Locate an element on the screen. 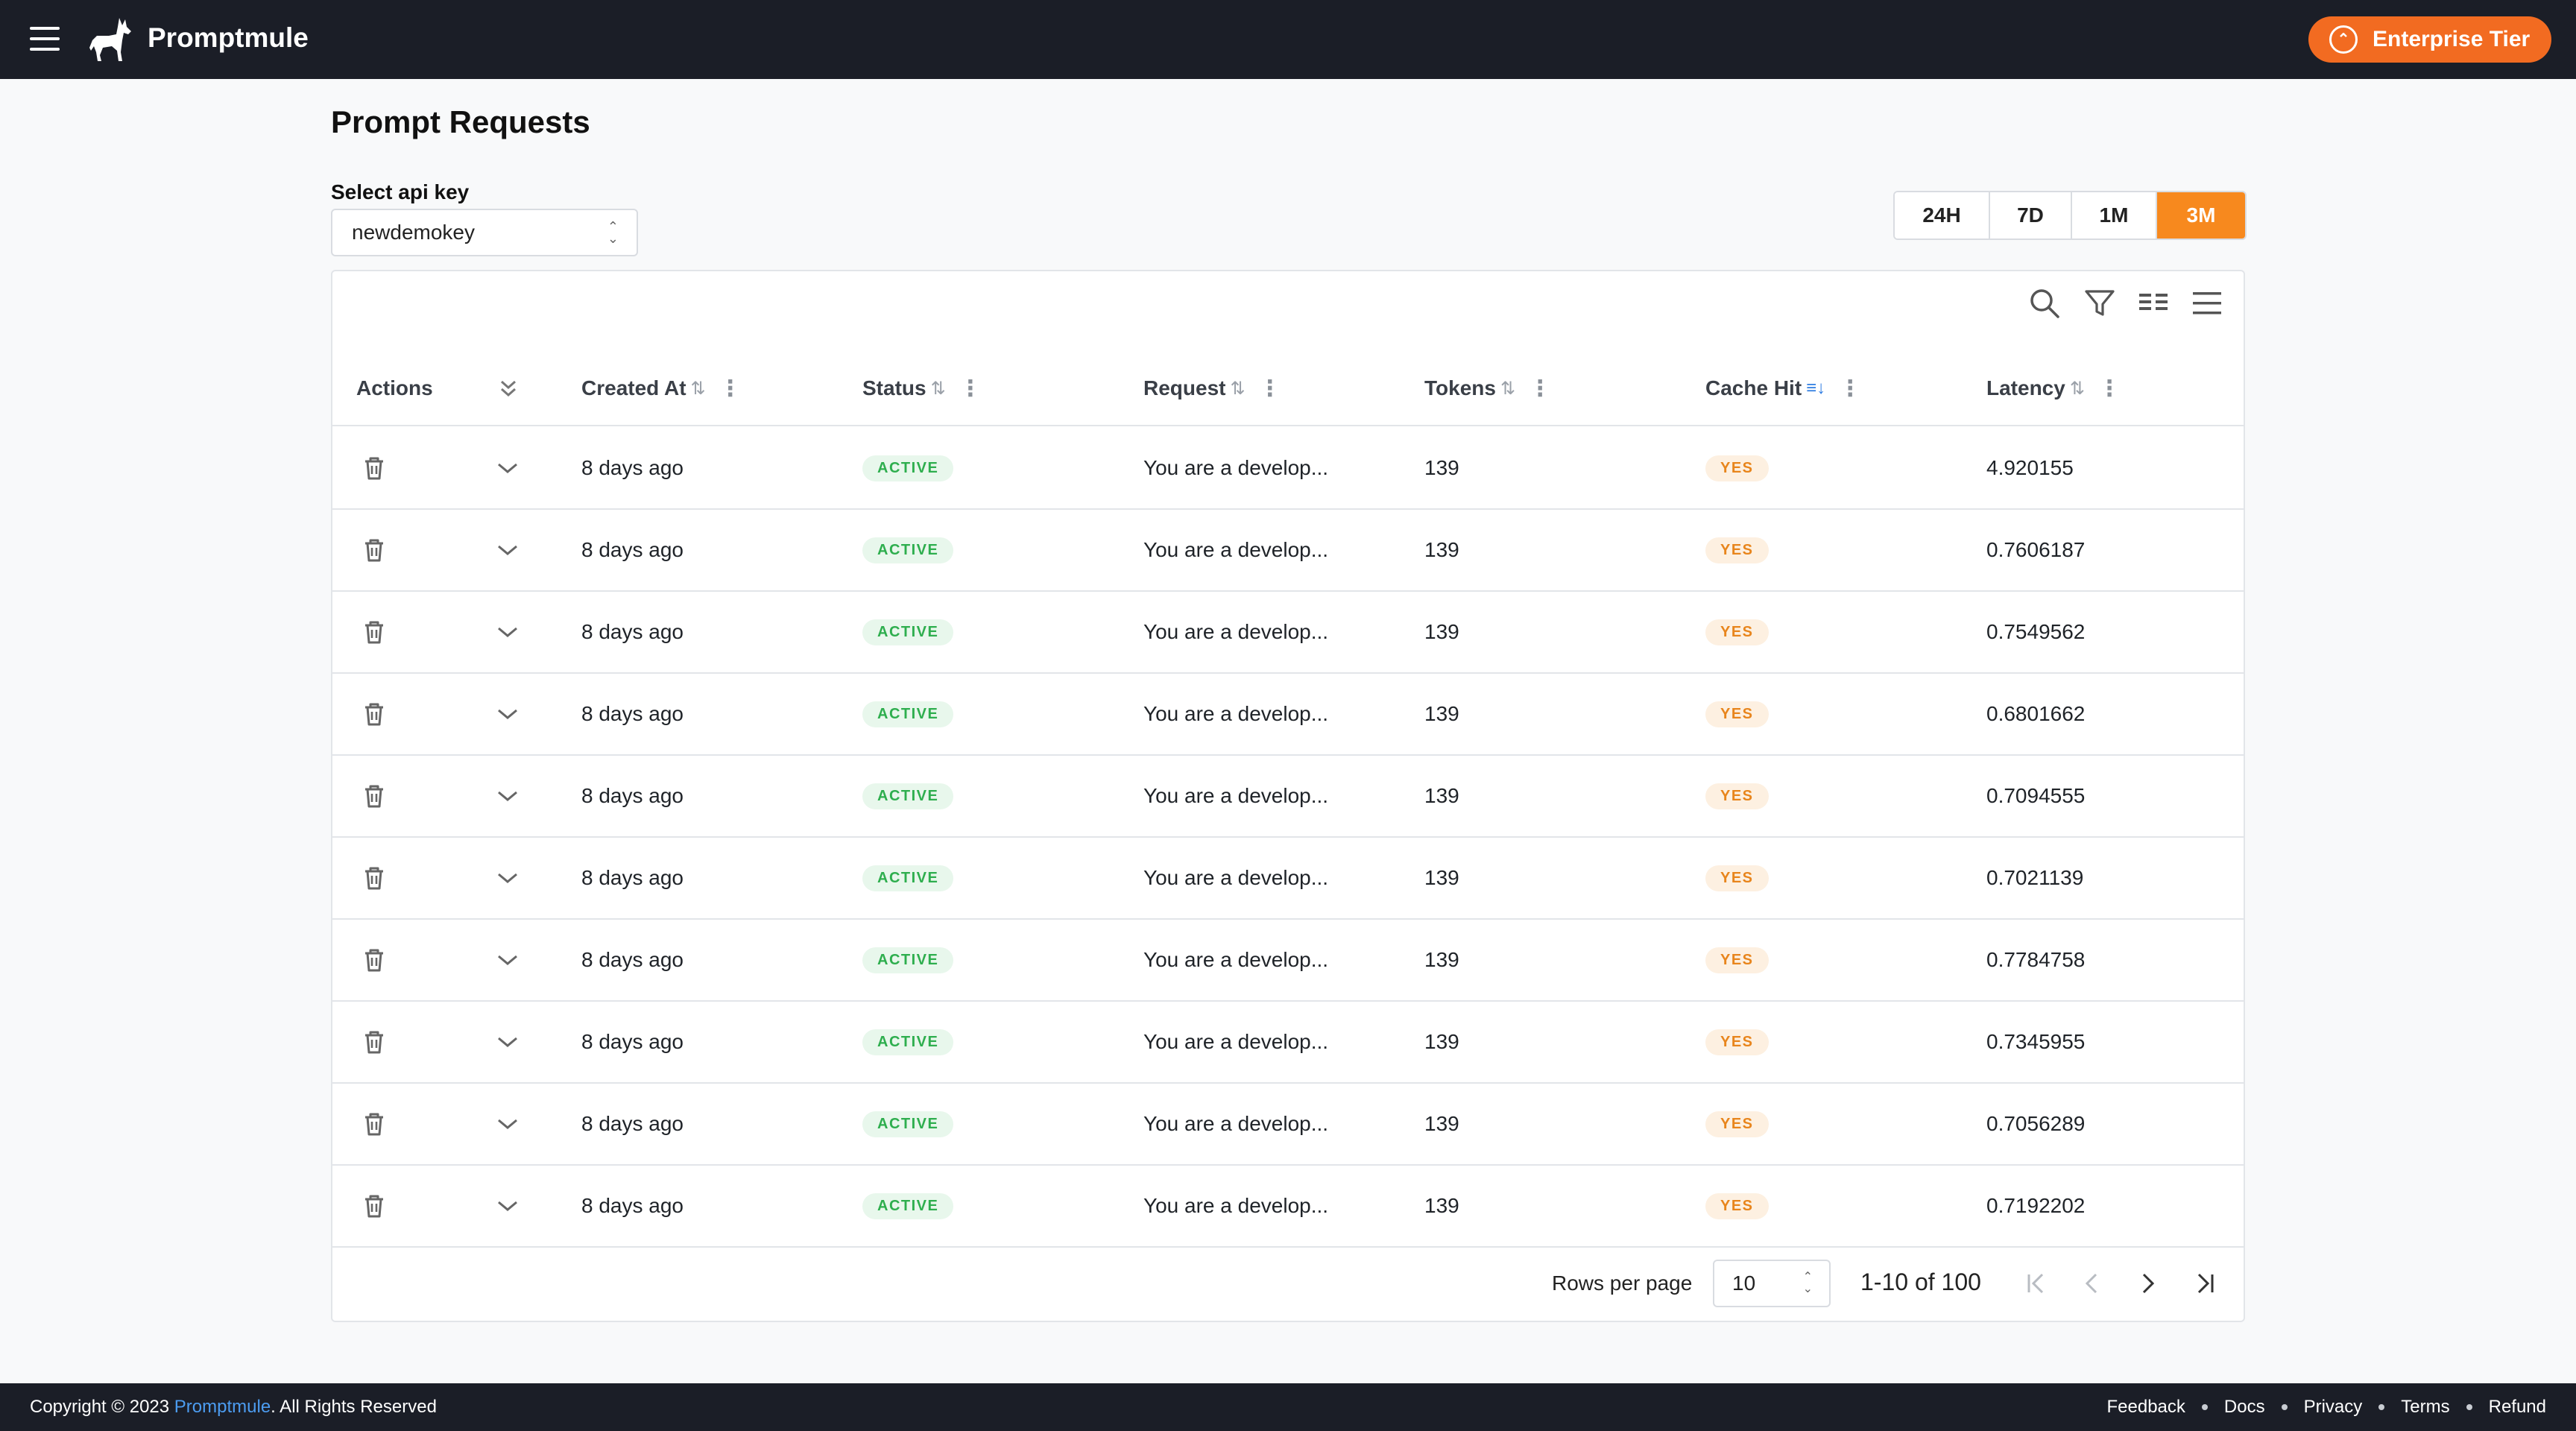  api-key-select: newdemokey ⌃ ⌄ is located at coordinates (484, 233).